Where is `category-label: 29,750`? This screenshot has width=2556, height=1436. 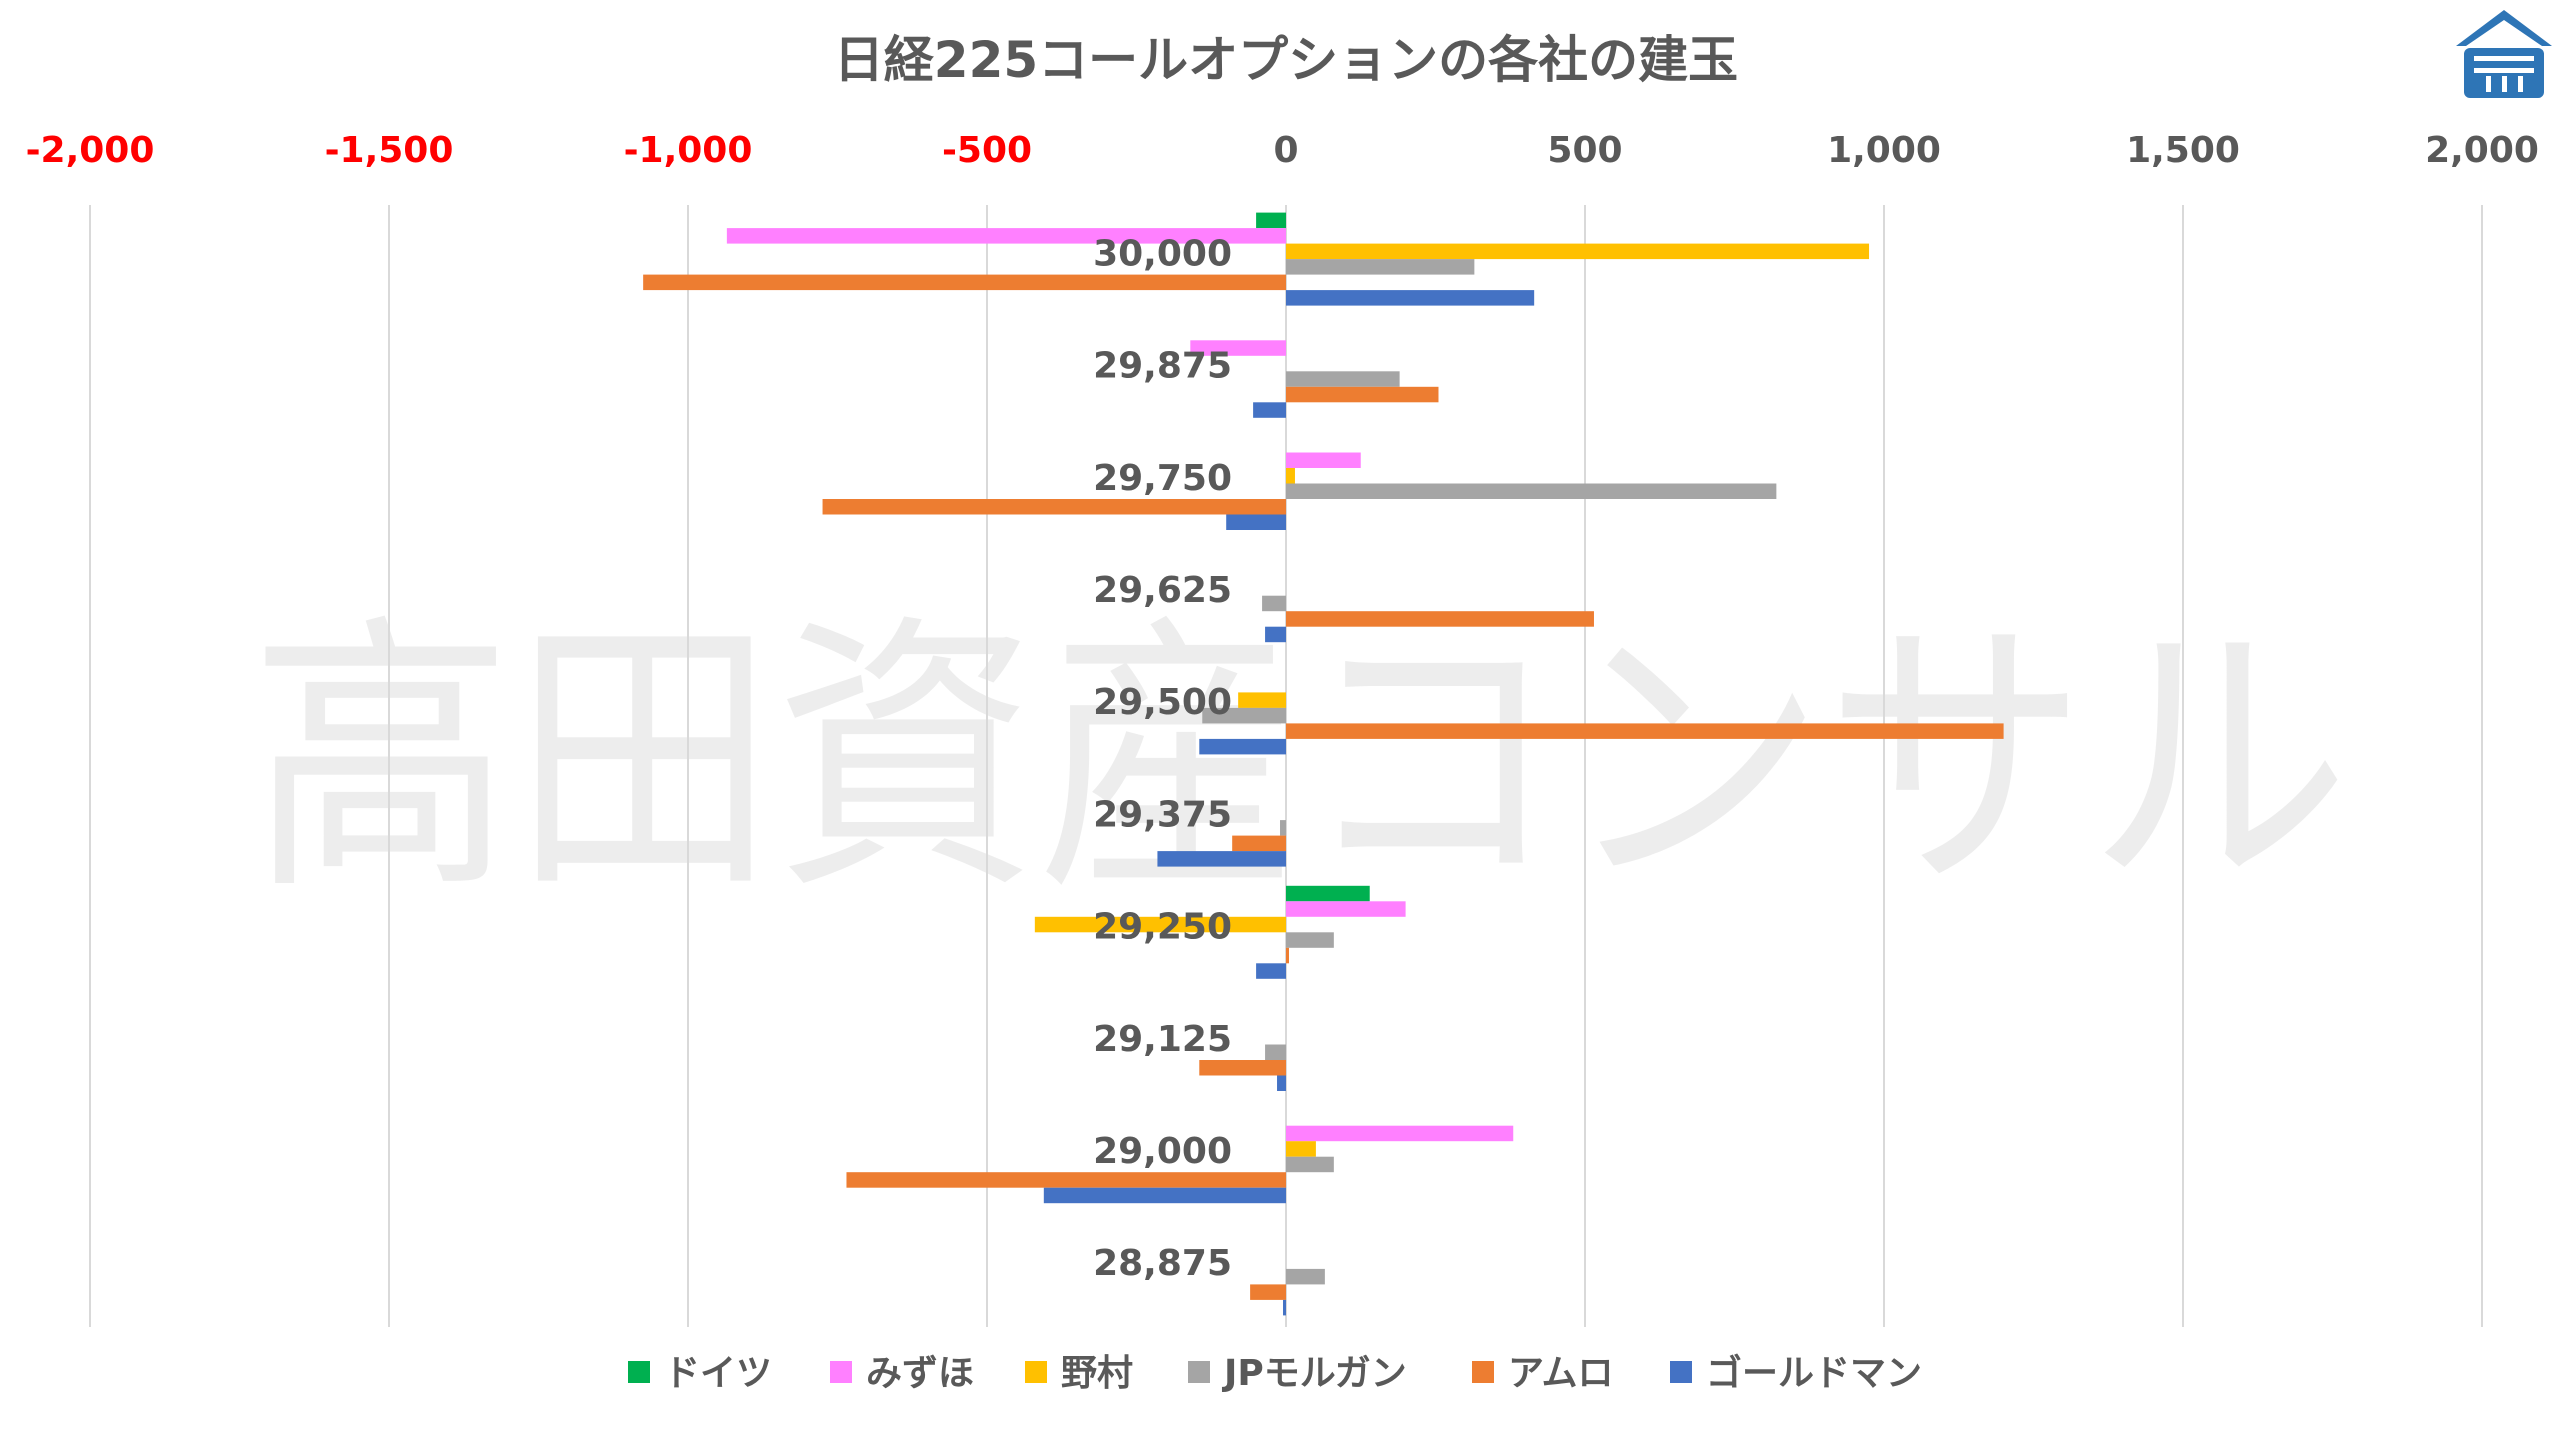 category-label: 29,750 is located at coordinates (1162, 478).